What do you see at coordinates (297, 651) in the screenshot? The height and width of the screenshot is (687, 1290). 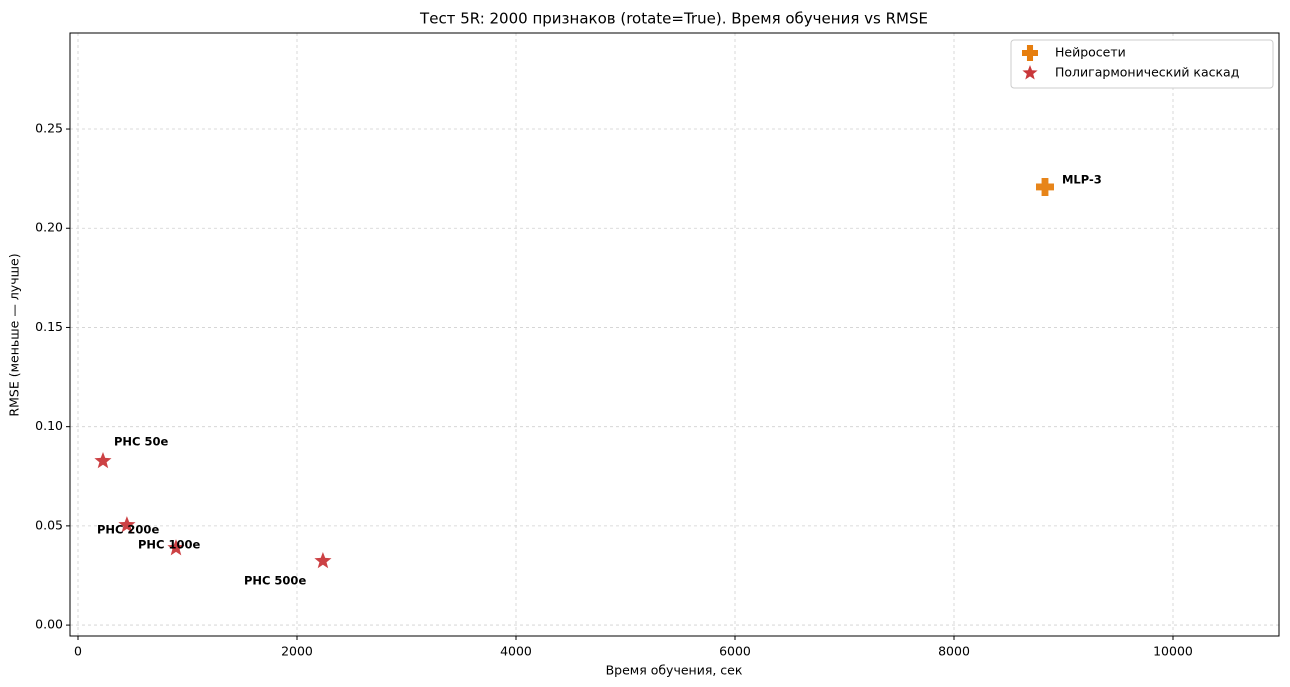 I see `x-tick-label: 2000` at bounding box center [297, 651].